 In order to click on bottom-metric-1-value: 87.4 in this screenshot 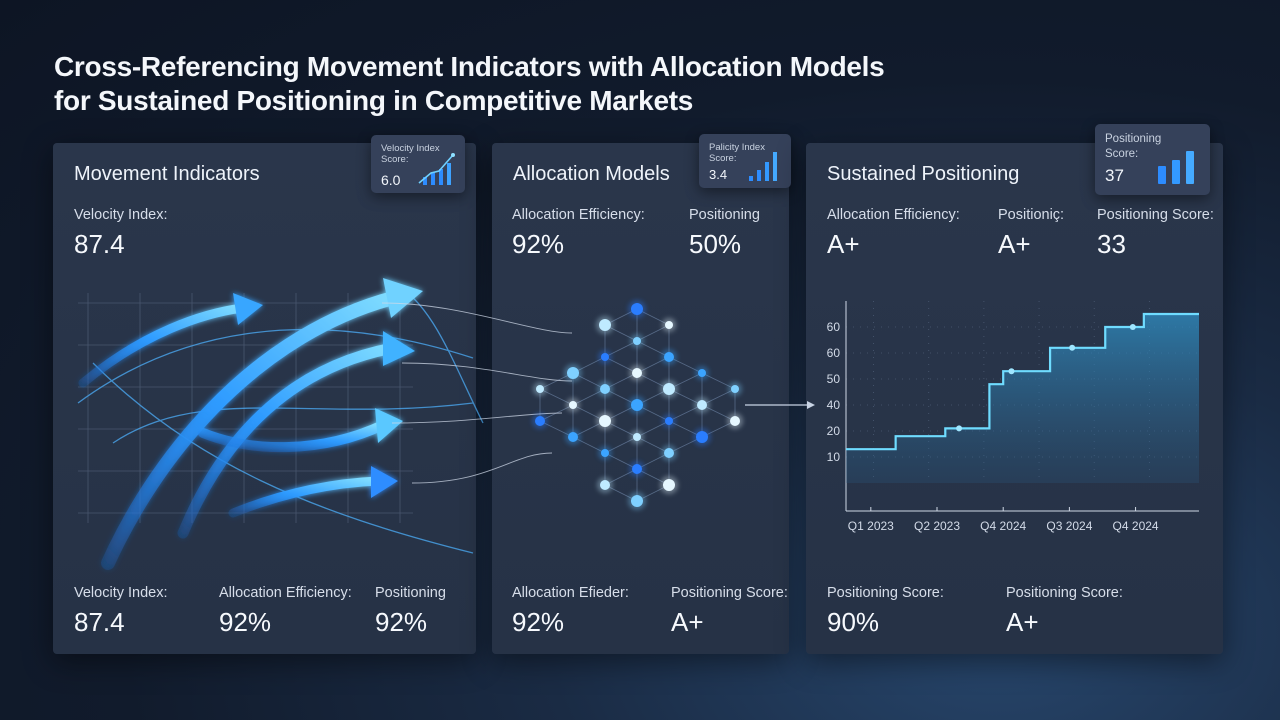, I will do `click(99, 622)`.